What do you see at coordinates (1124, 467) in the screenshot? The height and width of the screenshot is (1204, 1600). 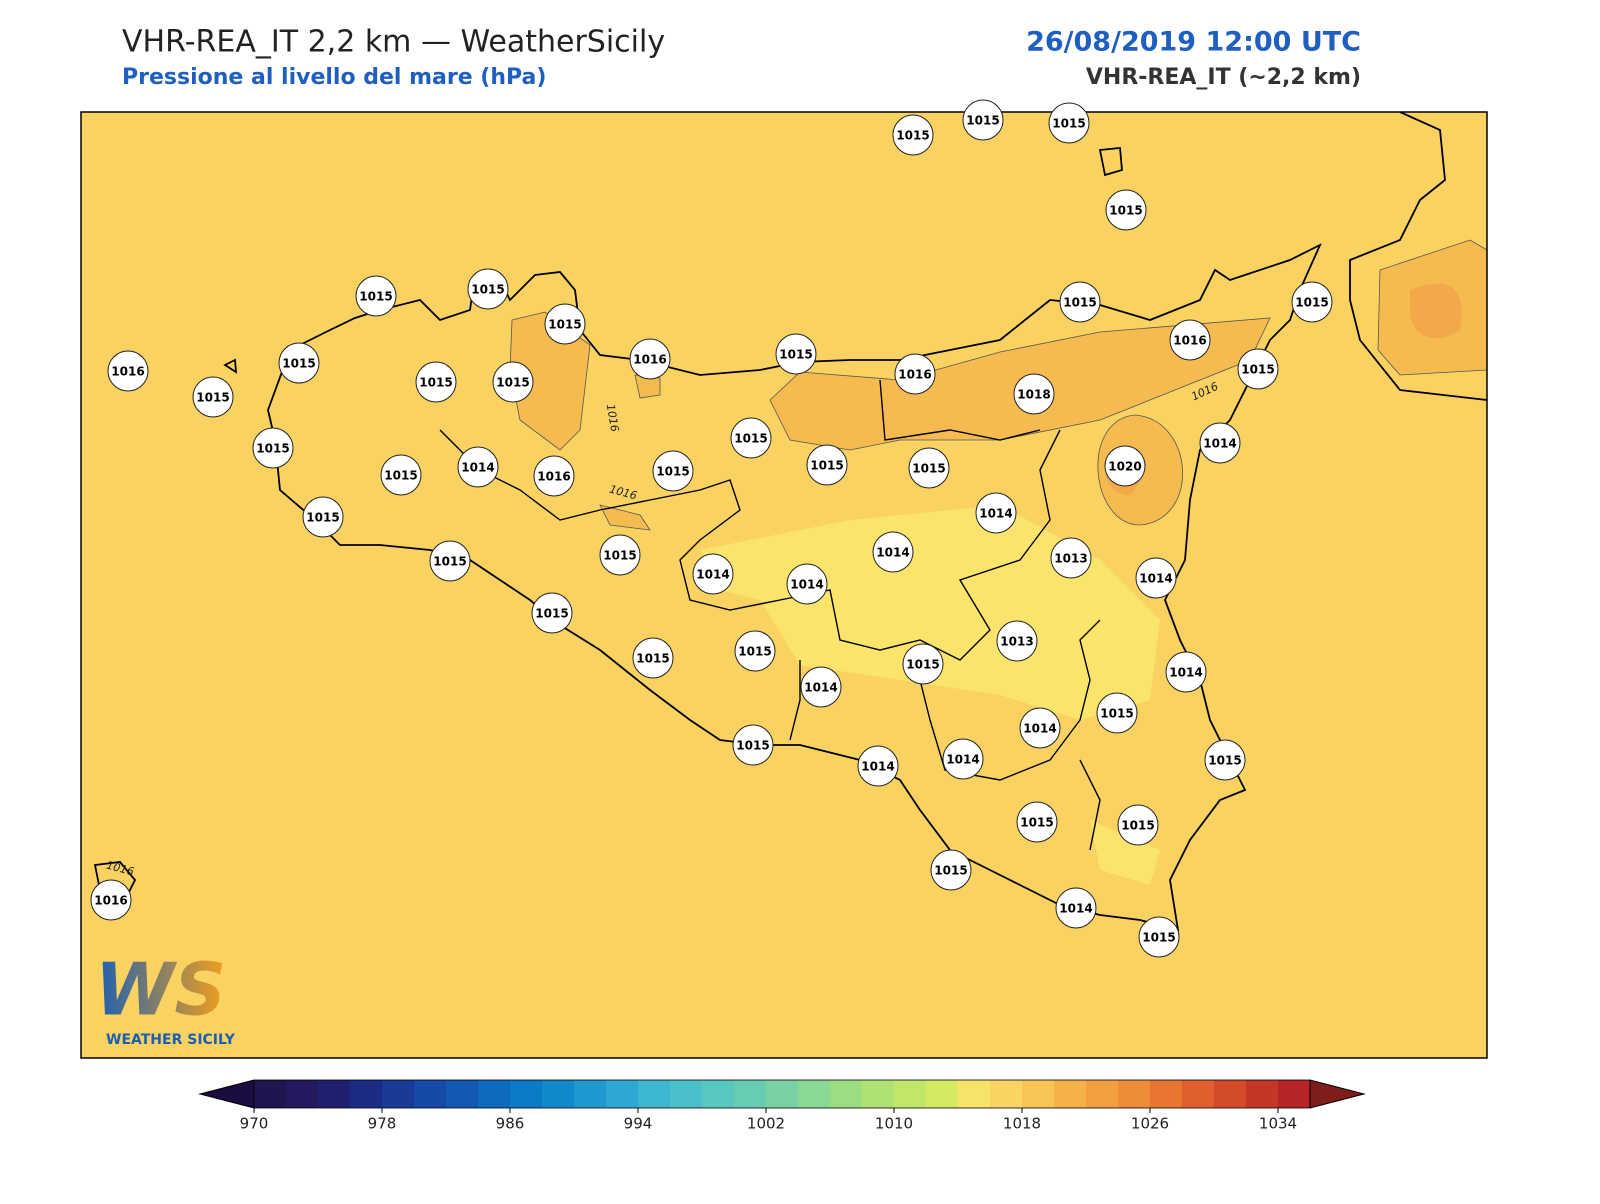 I see `station-value: 1020` at bounding box center [1124, 467].